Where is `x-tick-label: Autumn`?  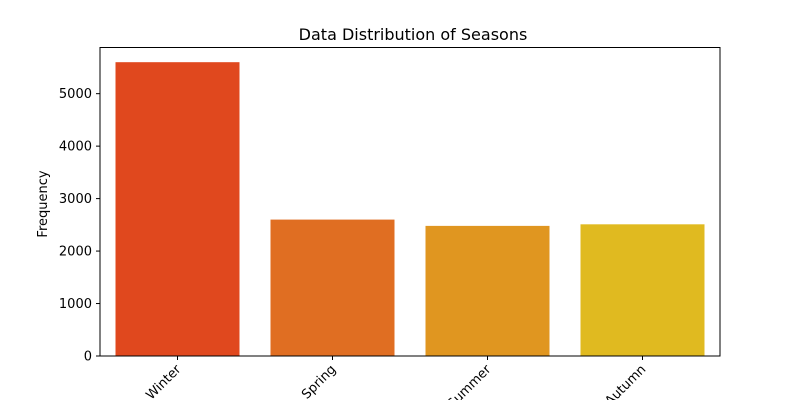
x-tick-label: Autumn is located at coordinates (625, 381).